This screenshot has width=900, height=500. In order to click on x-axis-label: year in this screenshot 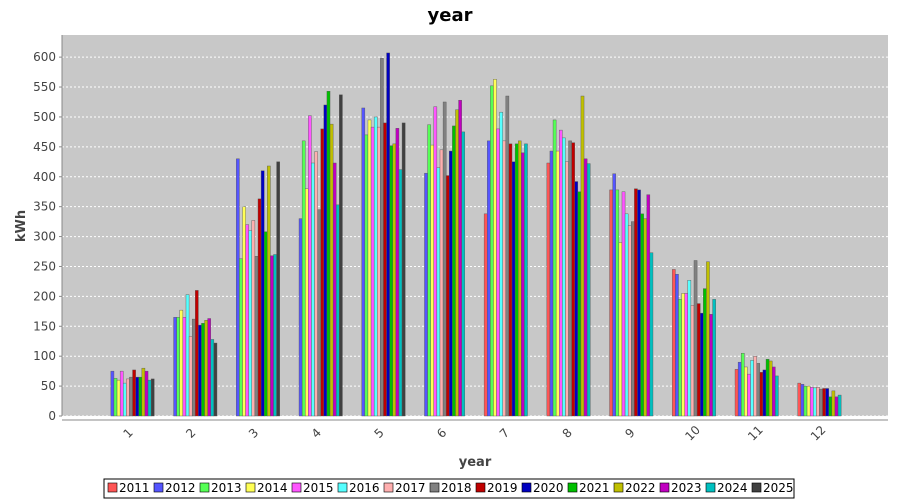, I will do `click(475, 462)`.